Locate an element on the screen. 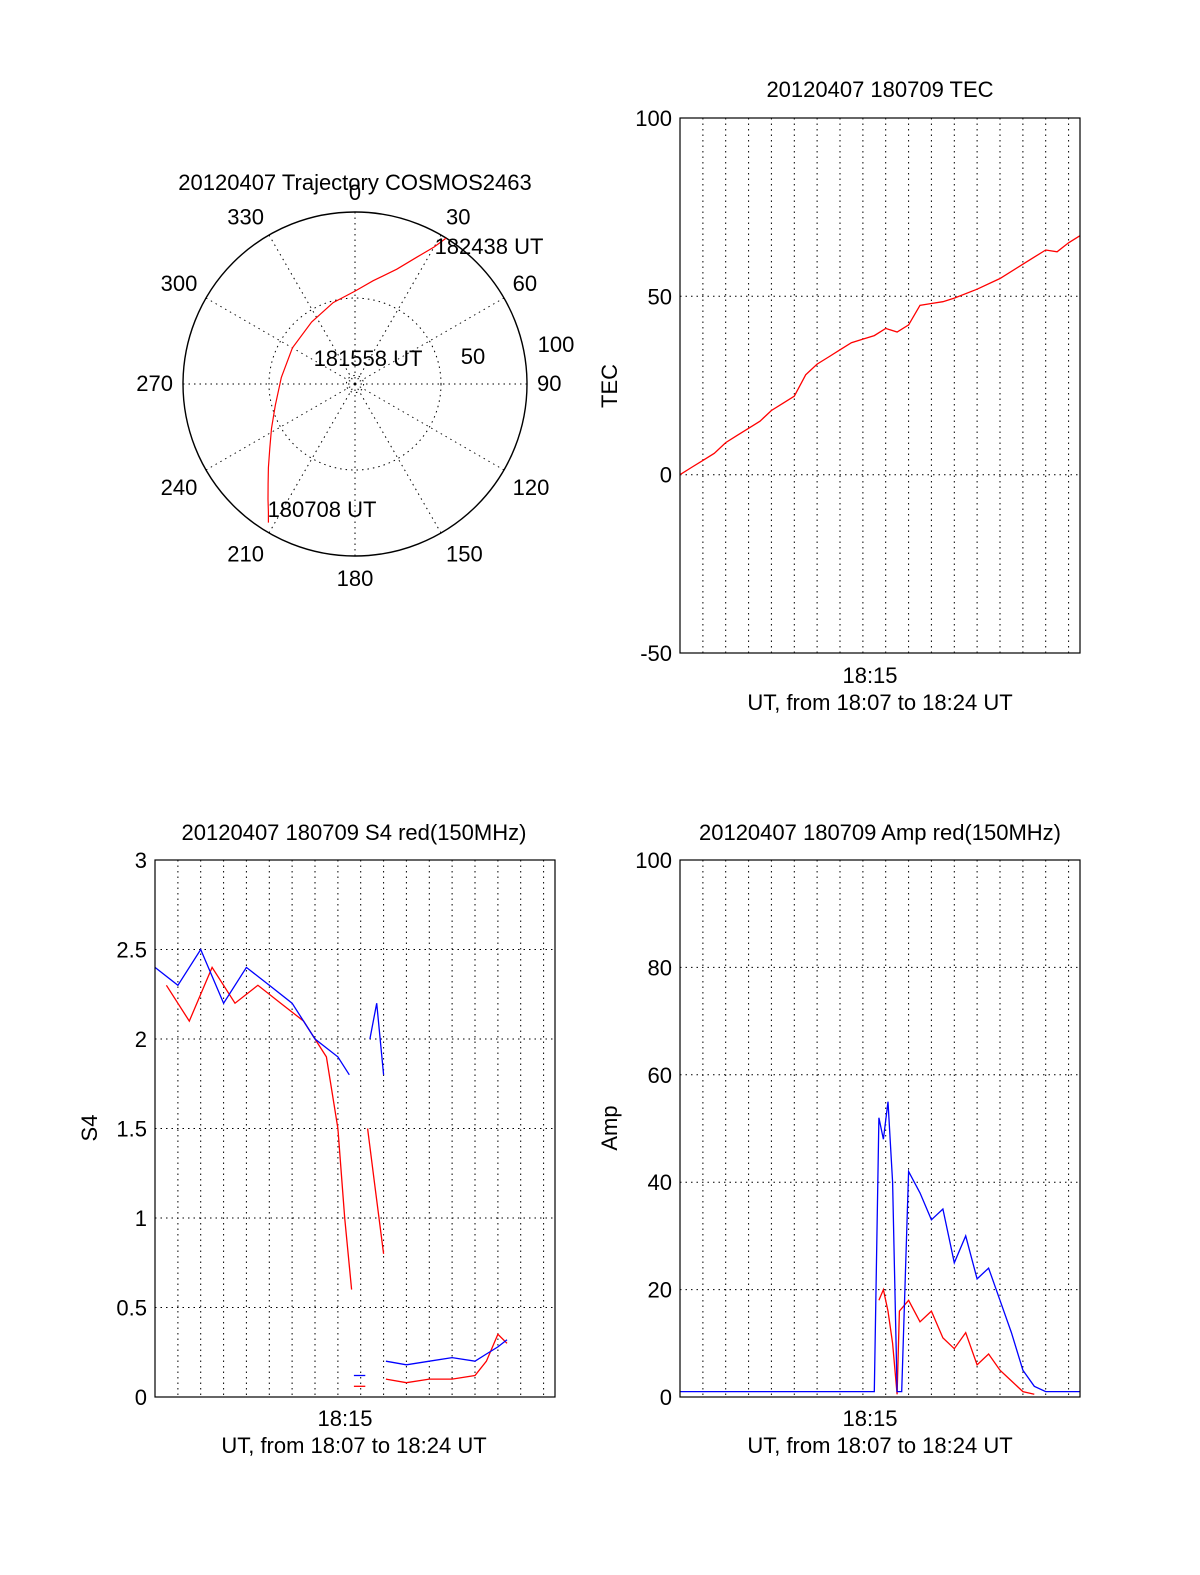  polar-angle-label: 90 is located at coordinates (549, 383).